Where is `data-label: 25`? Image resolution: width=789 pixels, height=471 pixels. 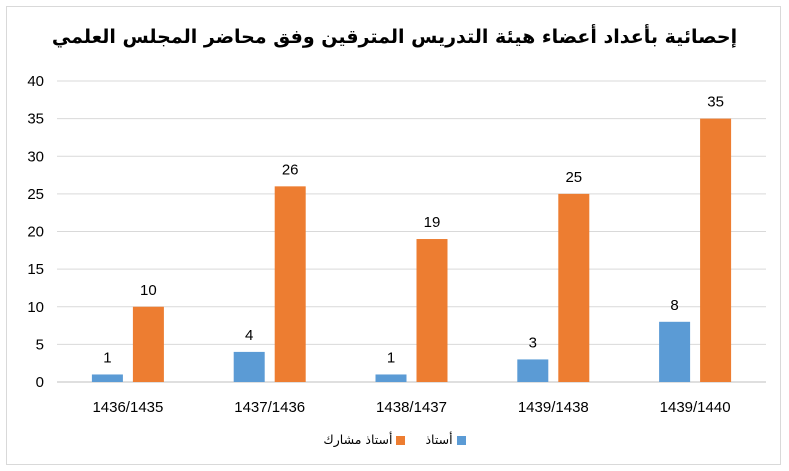 data-label: 25 is located at coordinates (573, 177).